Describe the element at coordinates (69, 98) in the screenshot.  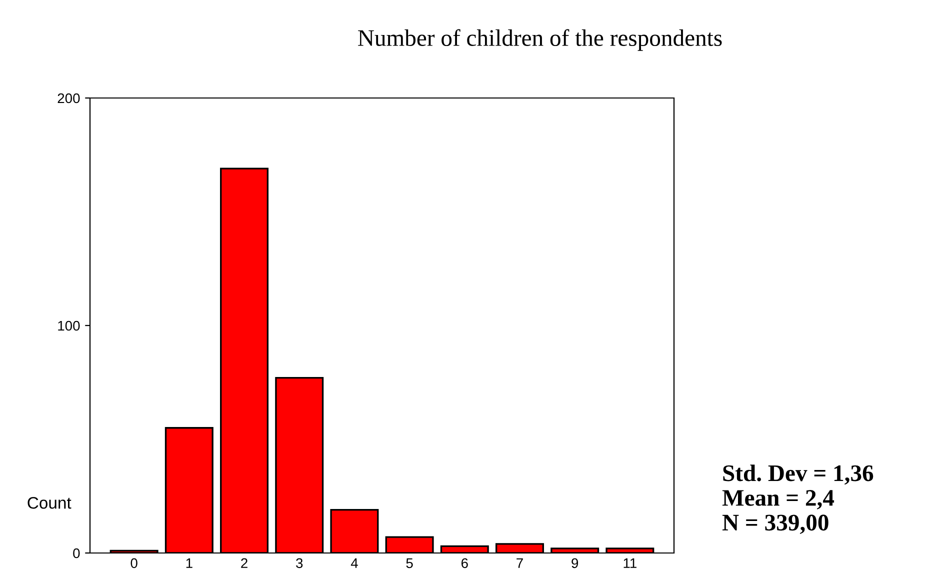
I see `y-tick-label: 200` at that location.